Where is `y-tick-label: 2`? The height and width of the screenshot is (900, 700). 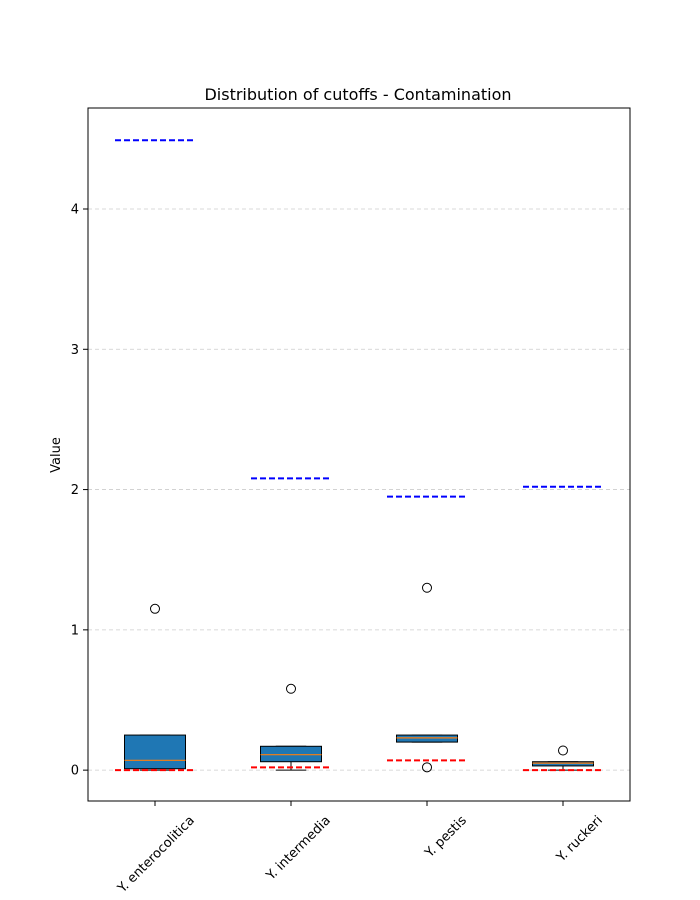
y-tick-label: 2 is located at coordinates (75, 490).